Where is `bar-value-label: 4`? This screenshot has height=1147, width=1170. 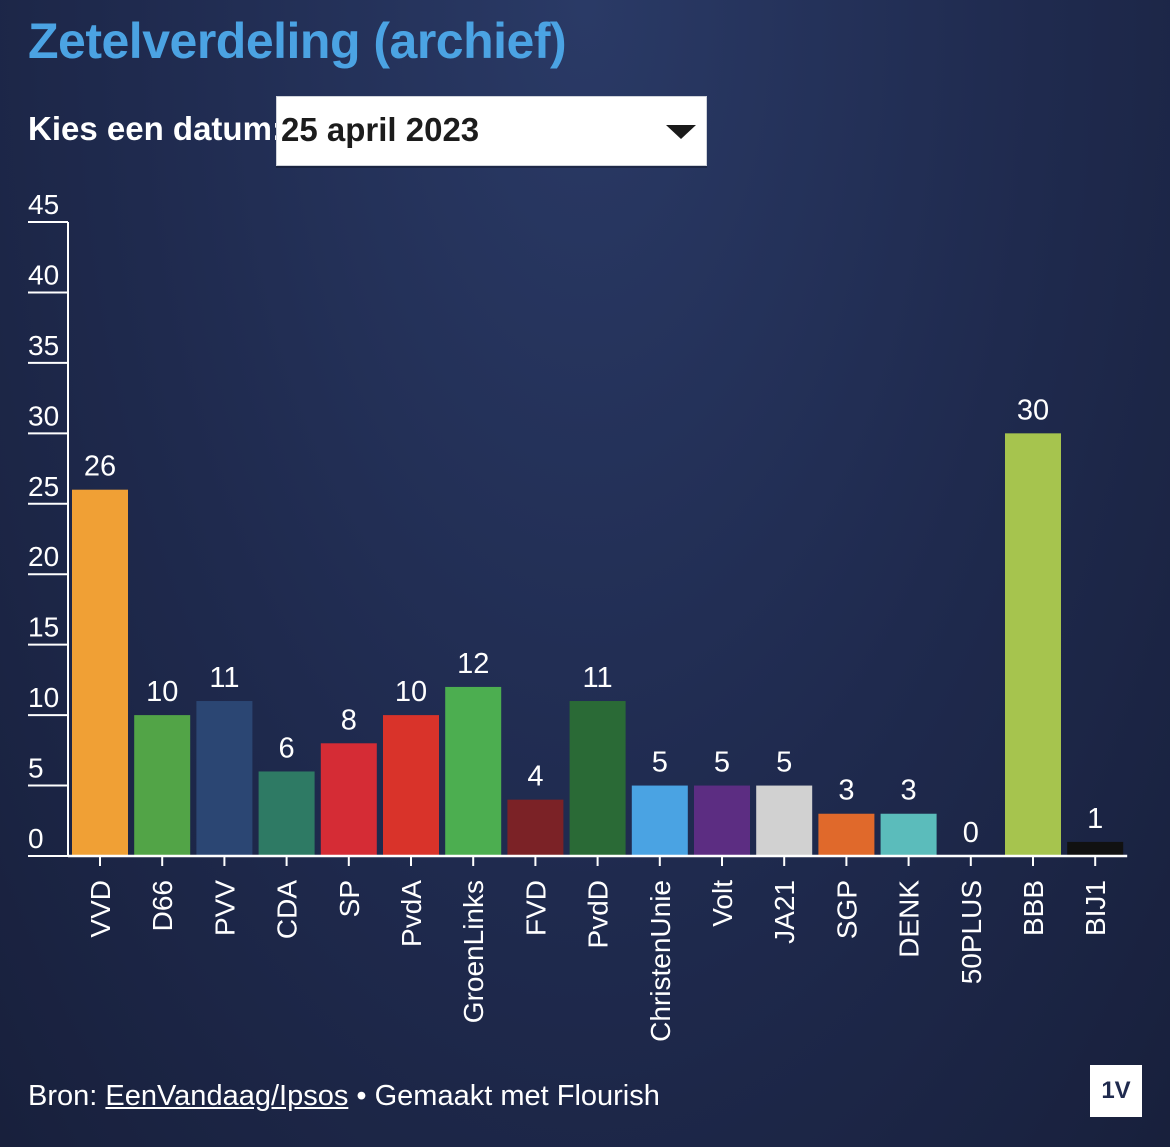 bar-value-label: 4 is located at coordinates (535, 777).